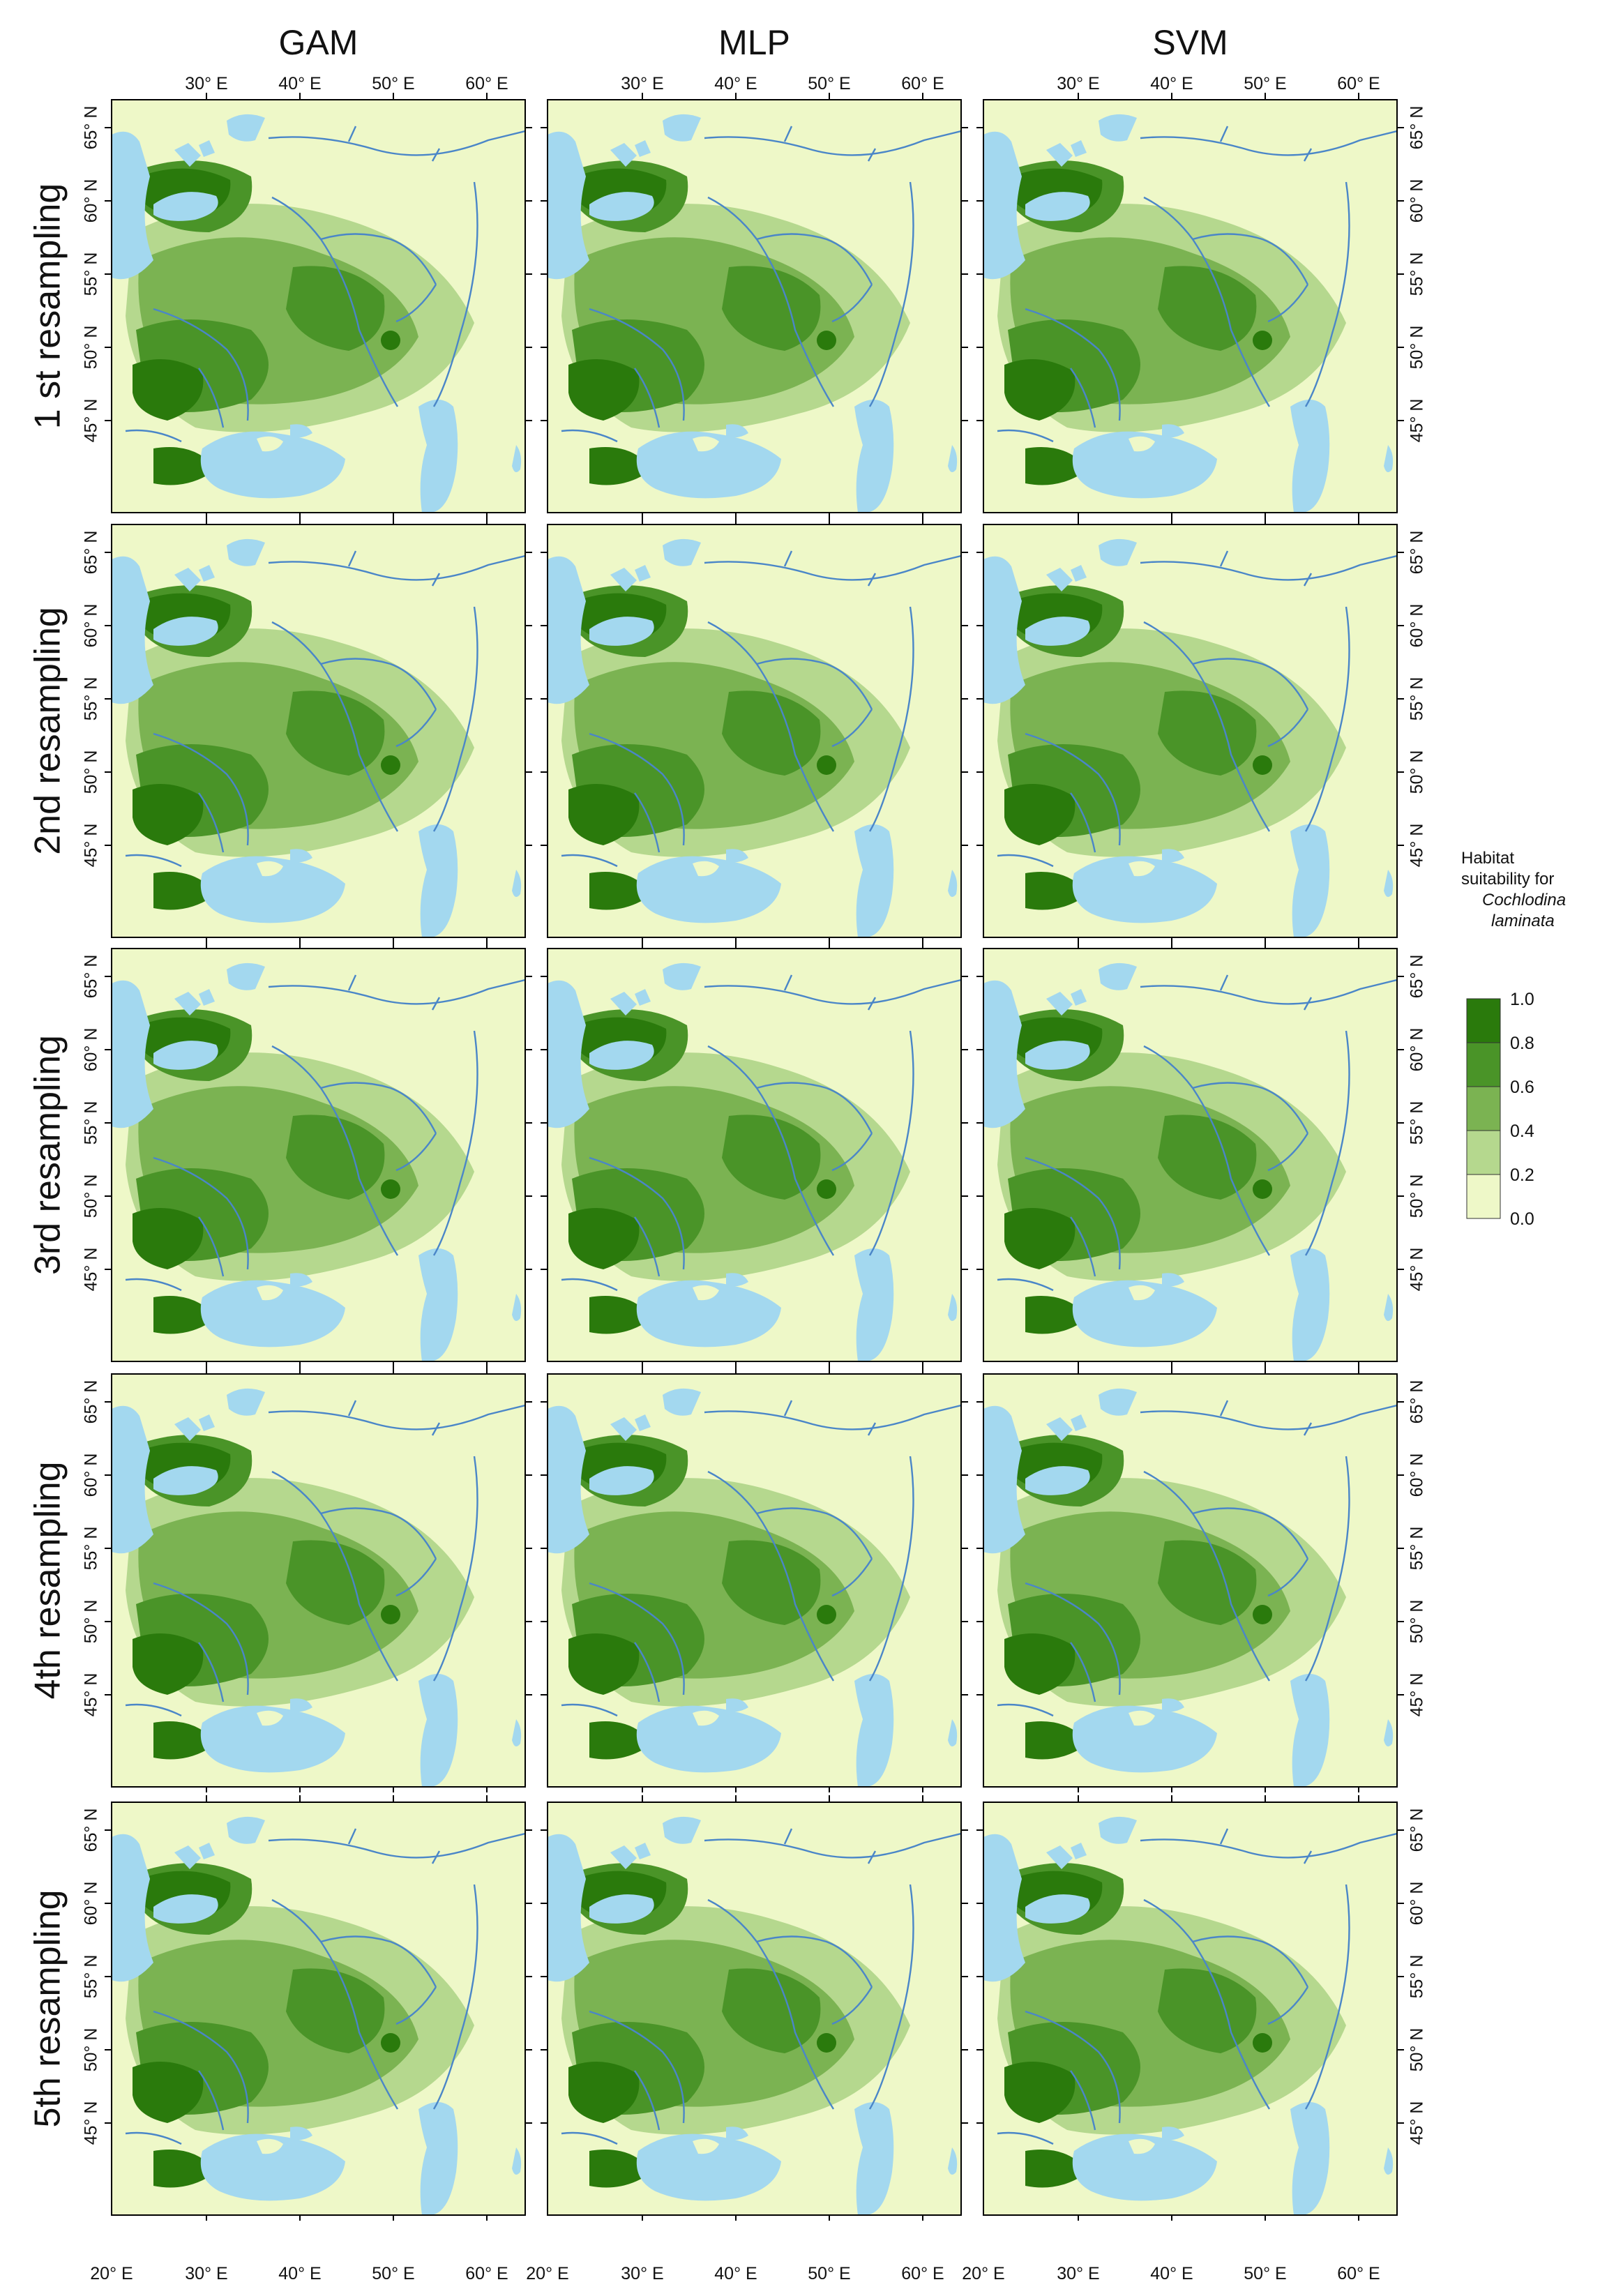 The width and height of the screenshot is (1600, 2296). What do you see at coordinates (1190, 42) in the screenshot?
I see `column-title-svm: SVM` at bounding box center [1190, 42].